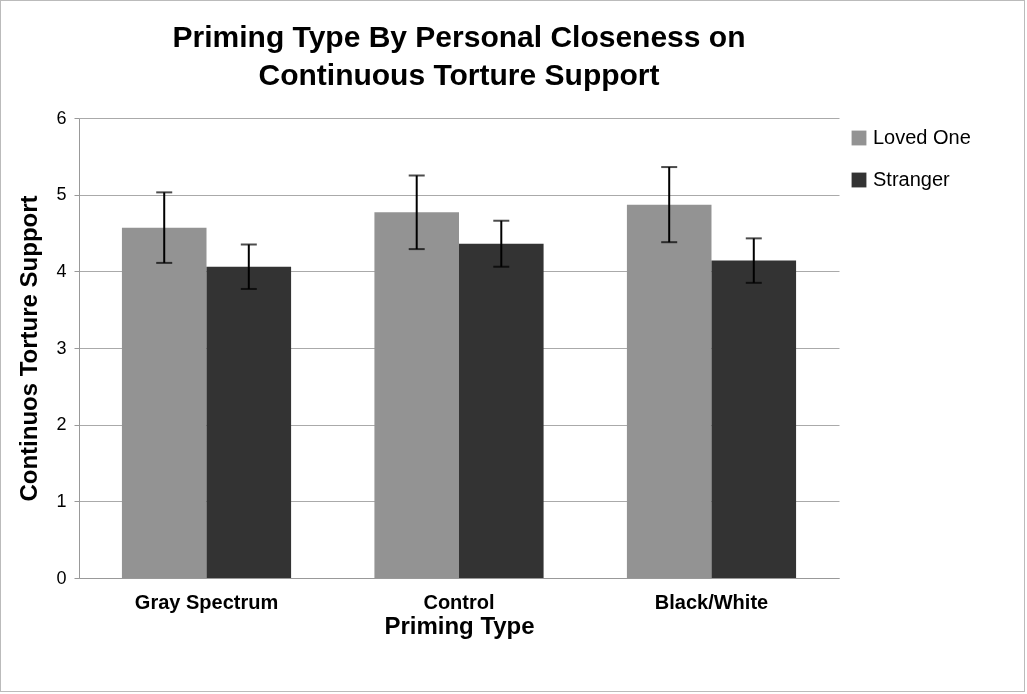 This screenshot has height=694, width=1027. Describe the element at coordinates (61, 270) in the screenshot. I see `y-tick-label: 4` at that location.